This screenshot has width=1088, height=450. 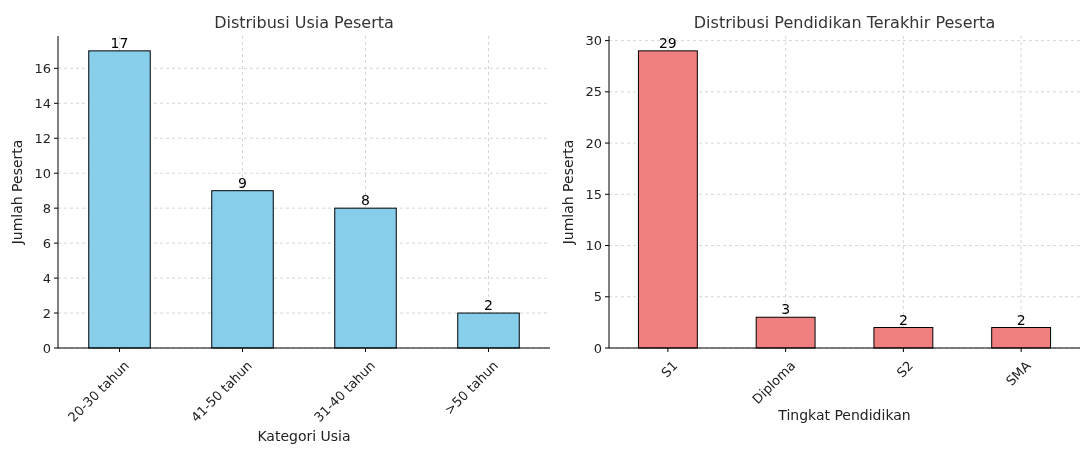 What do you see at coordinates (904, 369) in the screenshot?
I see `x-tick-label: S2` at bounding box center [904, 369].